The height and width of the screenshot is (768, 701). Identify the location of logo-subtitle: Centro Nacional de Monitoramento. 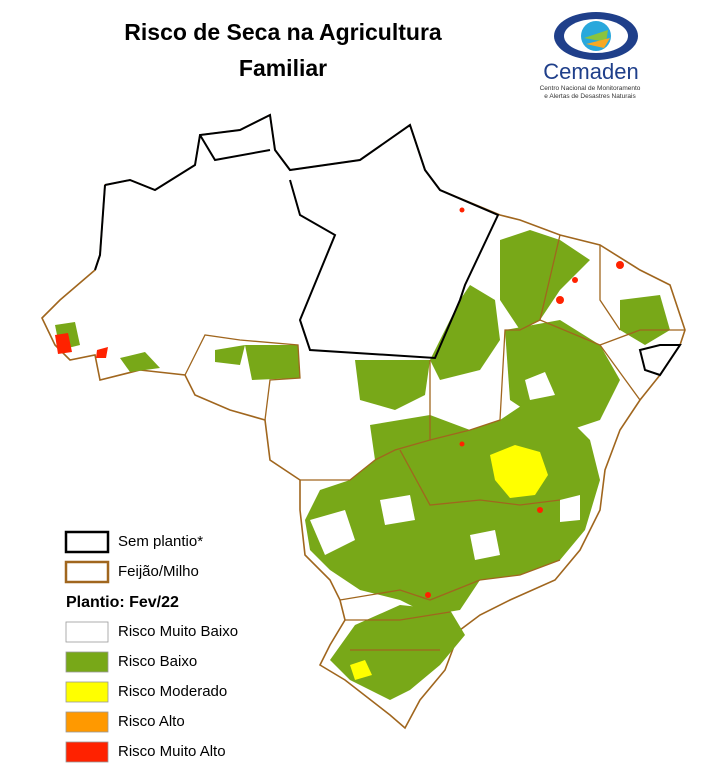
(590, 88).